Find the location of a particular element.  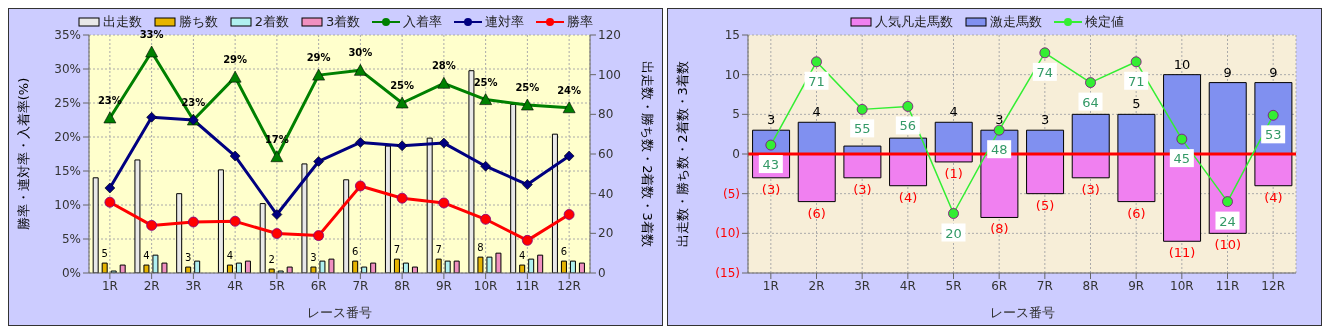

data-label: 55 is located at coordinates (862, 129).